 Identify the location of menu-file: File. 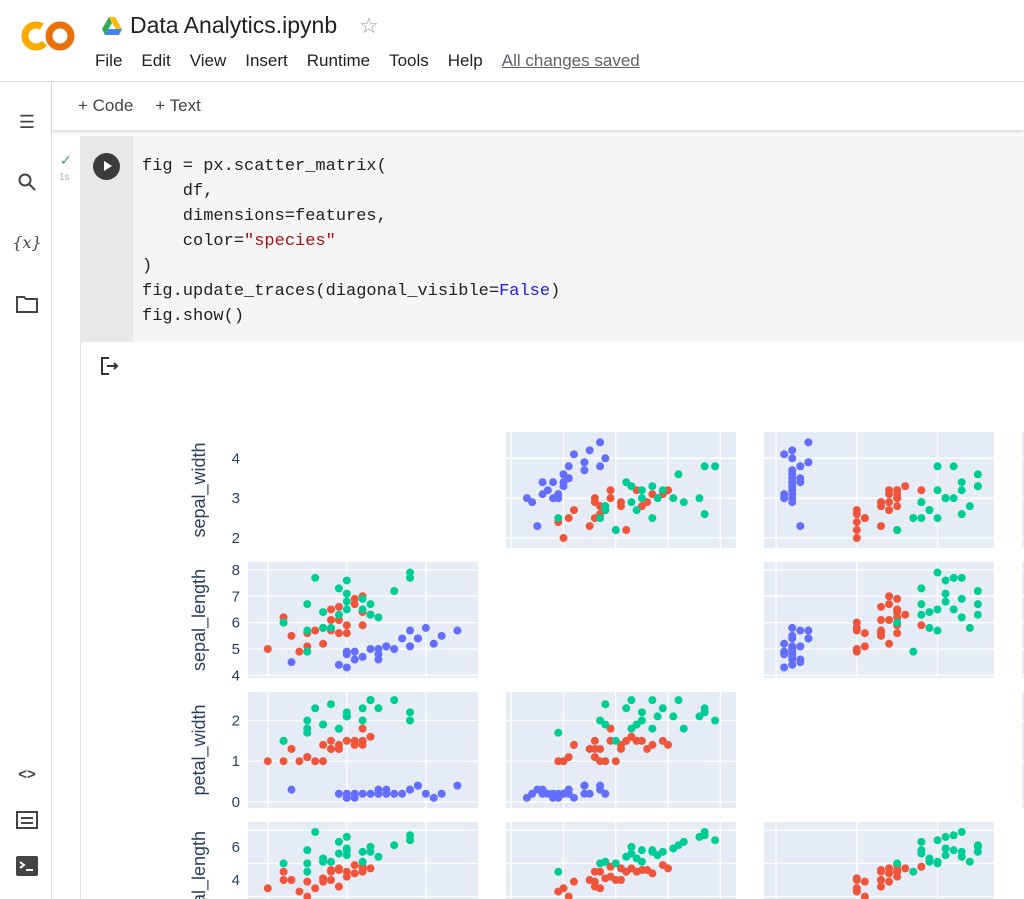
(109, 60).